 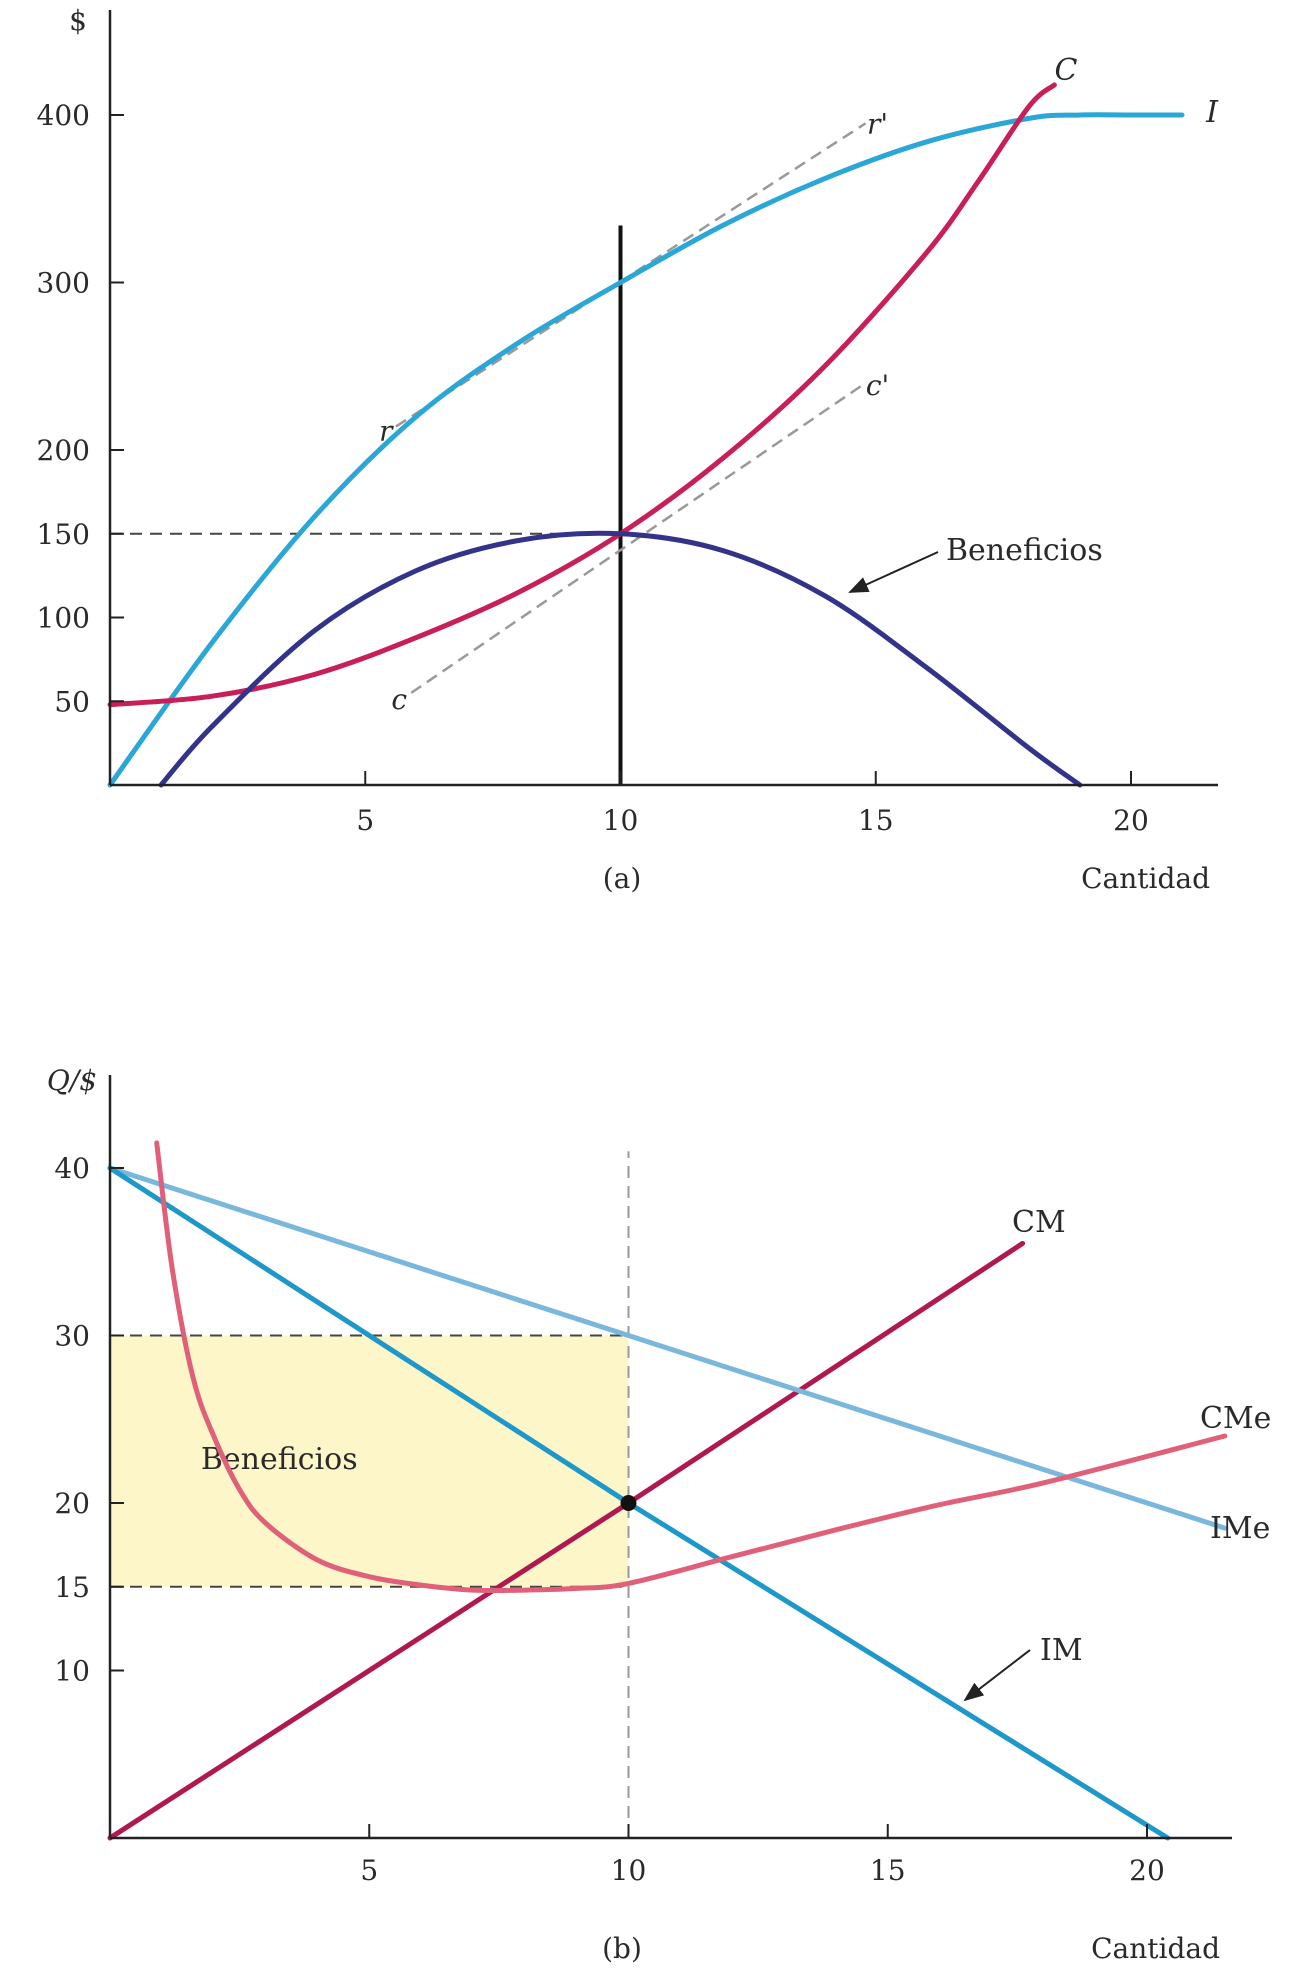 What do you see at coordinates (399, 699) in the screenshot?
I see `annotation-2: c` at bounding box center [399, 699].